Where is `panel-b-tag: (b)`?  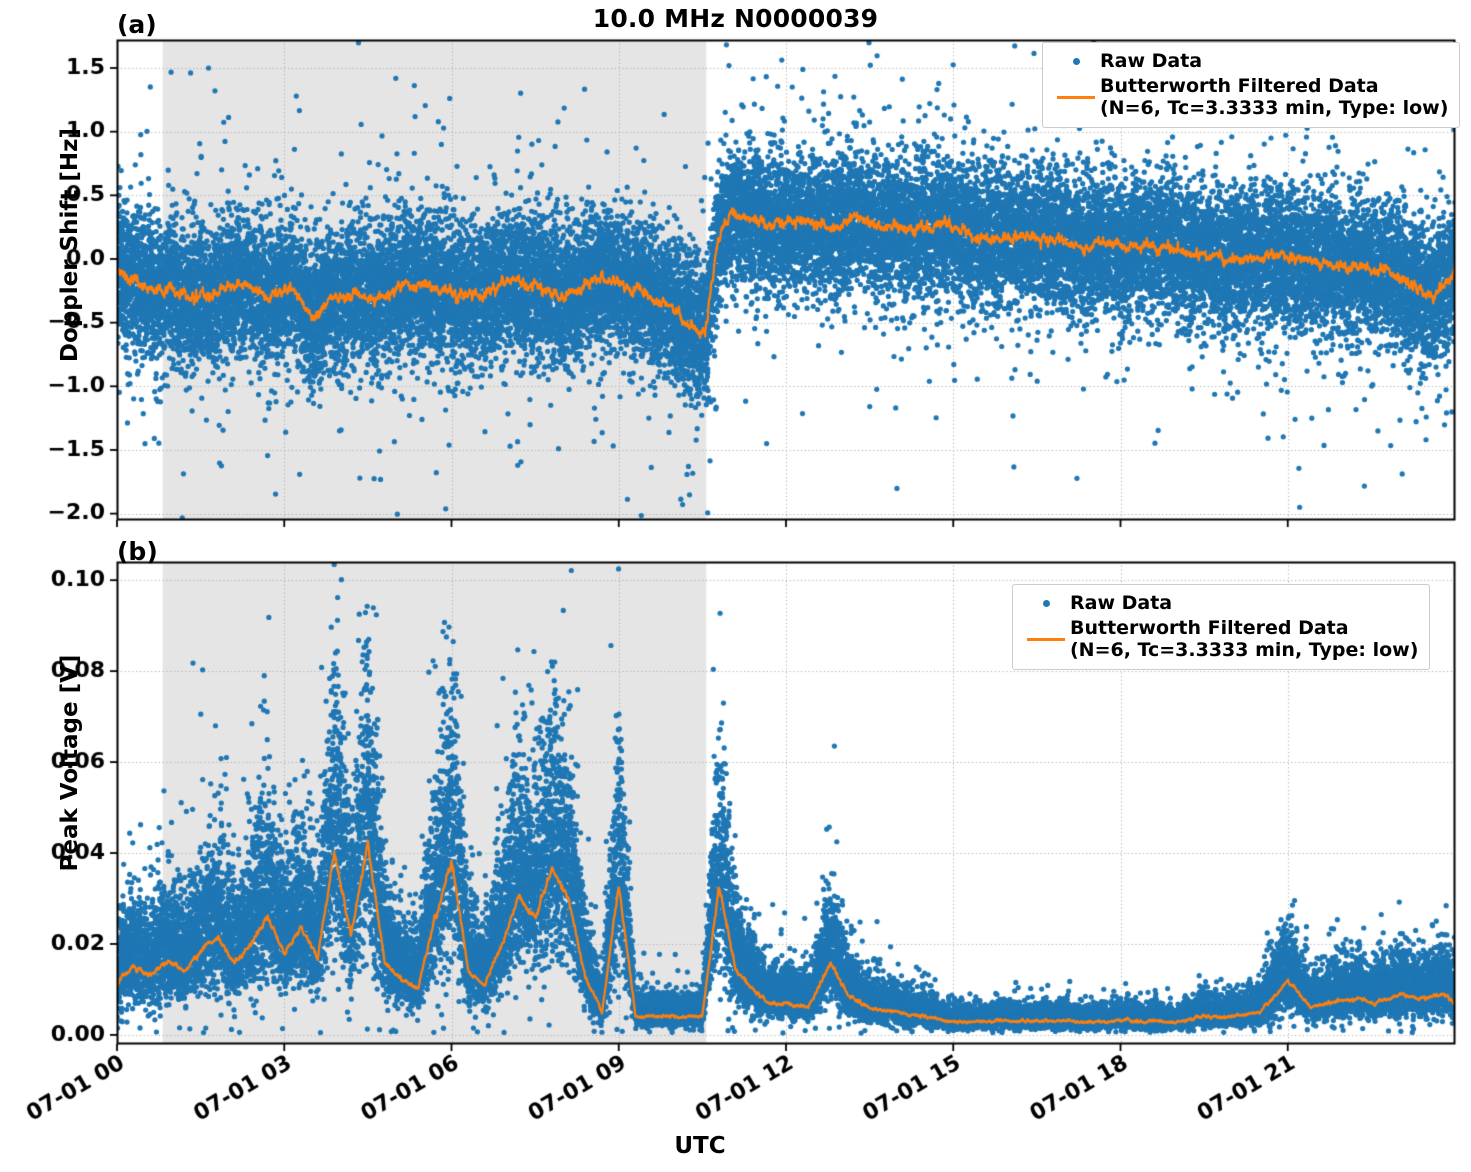 panel-b-tag: (b) is located at coordinates (137, 551).